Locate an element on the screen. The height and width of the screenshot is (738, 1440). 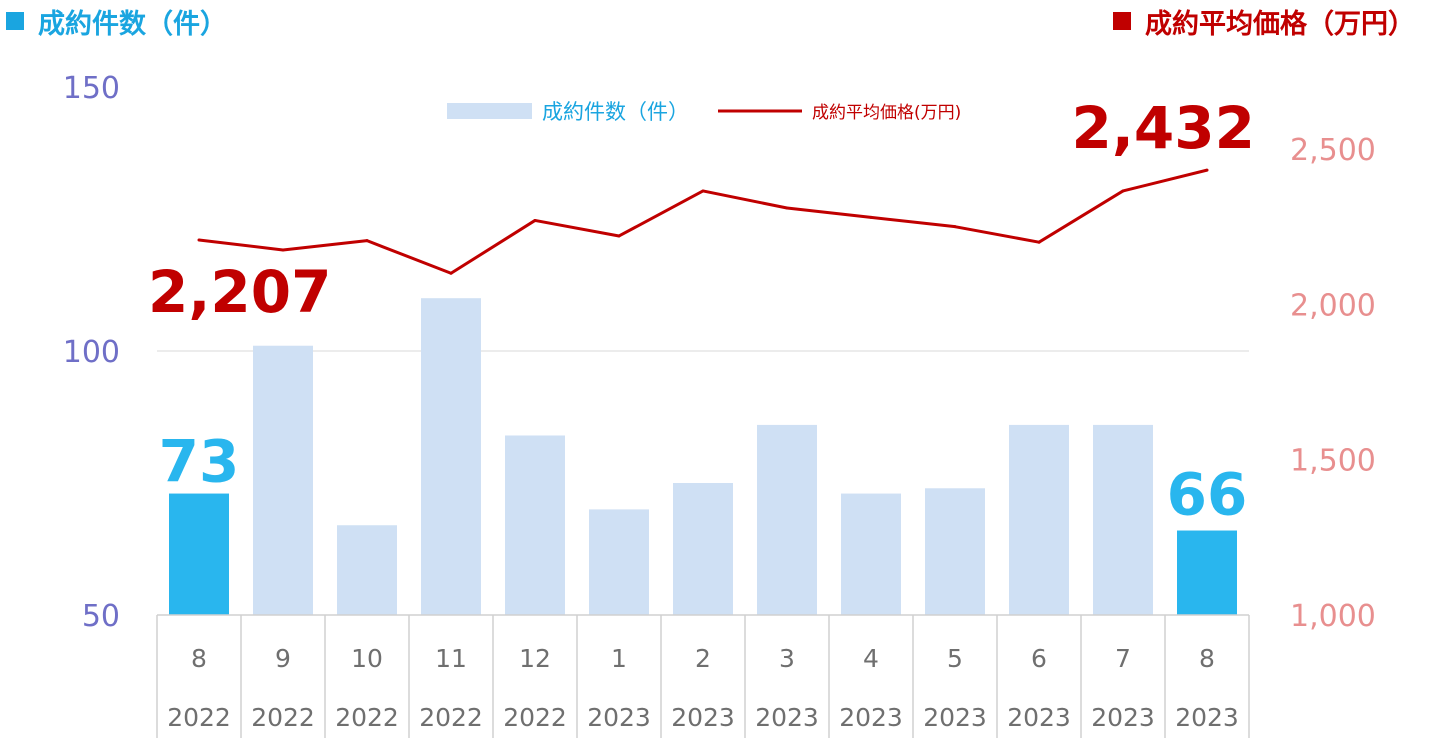
right-axis-tick-label: 1,500 is located at coordinates (1333, 461).